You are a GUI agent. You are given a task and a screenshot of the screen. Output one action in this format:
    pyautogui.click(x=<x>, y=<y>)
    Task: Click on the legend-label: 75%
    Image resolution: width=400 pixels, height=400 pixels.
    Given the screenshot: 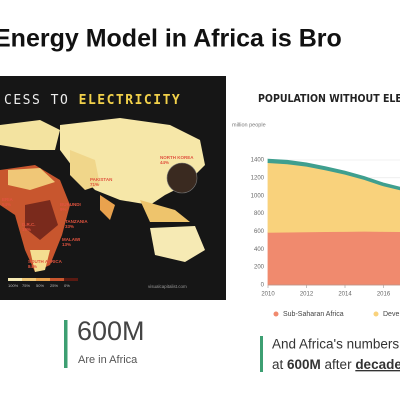 What is the action you would take?
    pyautogui.click(x=26, y=285)
    